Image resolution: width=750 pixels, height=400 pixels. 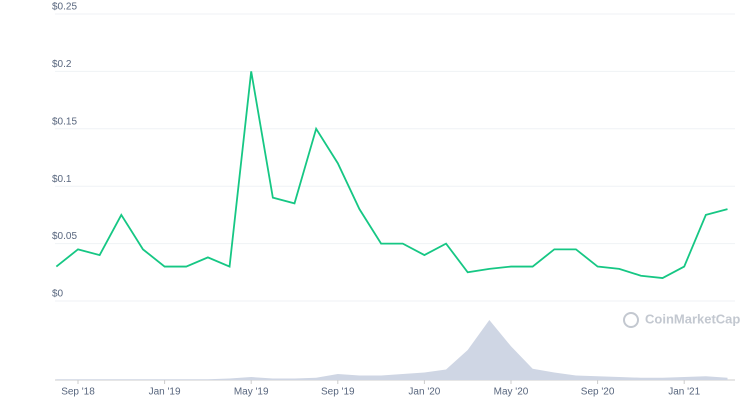 I want to click on x-tick-label: May '19, so click(x=251, y=392).